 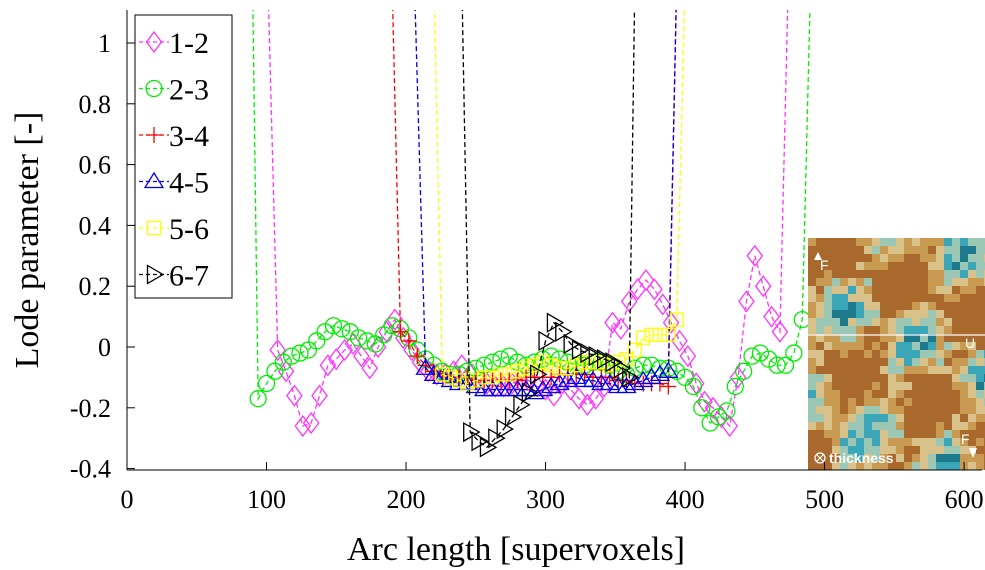 I want to click on y-tick-label: -0.2, so click(x=90, y=408).